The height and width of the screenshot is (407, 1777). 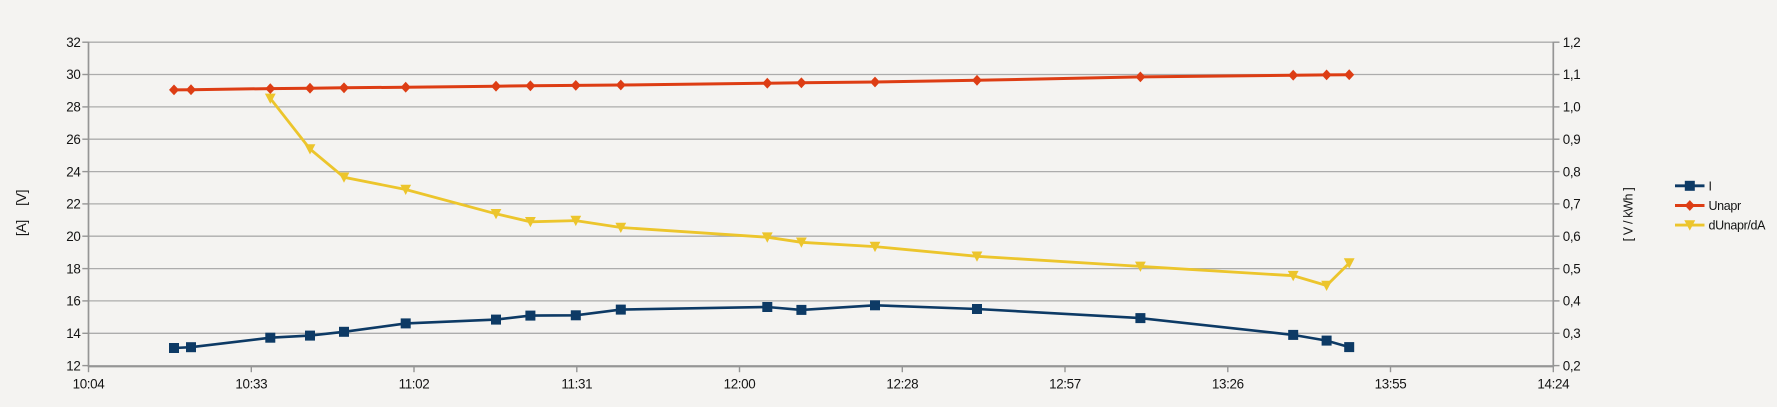 I want to click on svg-text: 0,5, so click(x=1572, y=268).